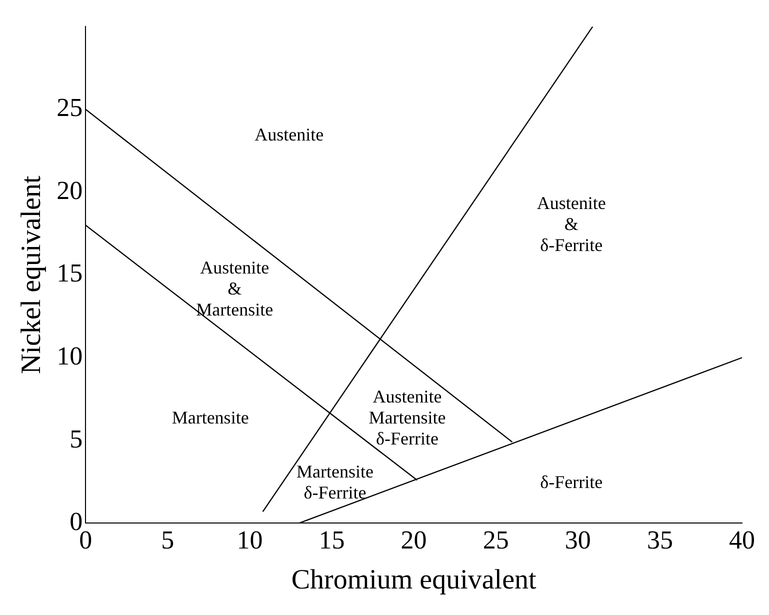  What do you see at coordinates (69, 190) in the screenshot?
I see `y-tick-label: 20` at bounding box center [69, 190].